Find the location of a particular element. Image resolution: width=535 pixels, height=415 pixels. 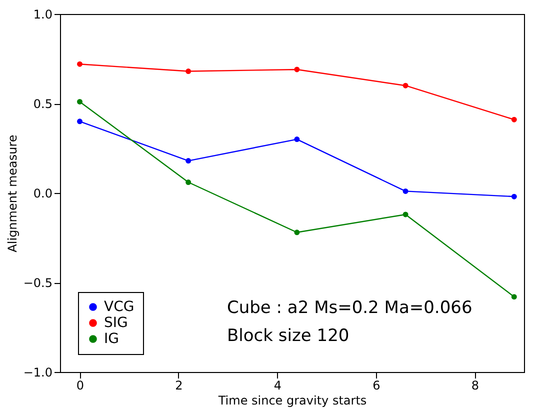

legend-label: VCG is located at coordinates (119, 307).